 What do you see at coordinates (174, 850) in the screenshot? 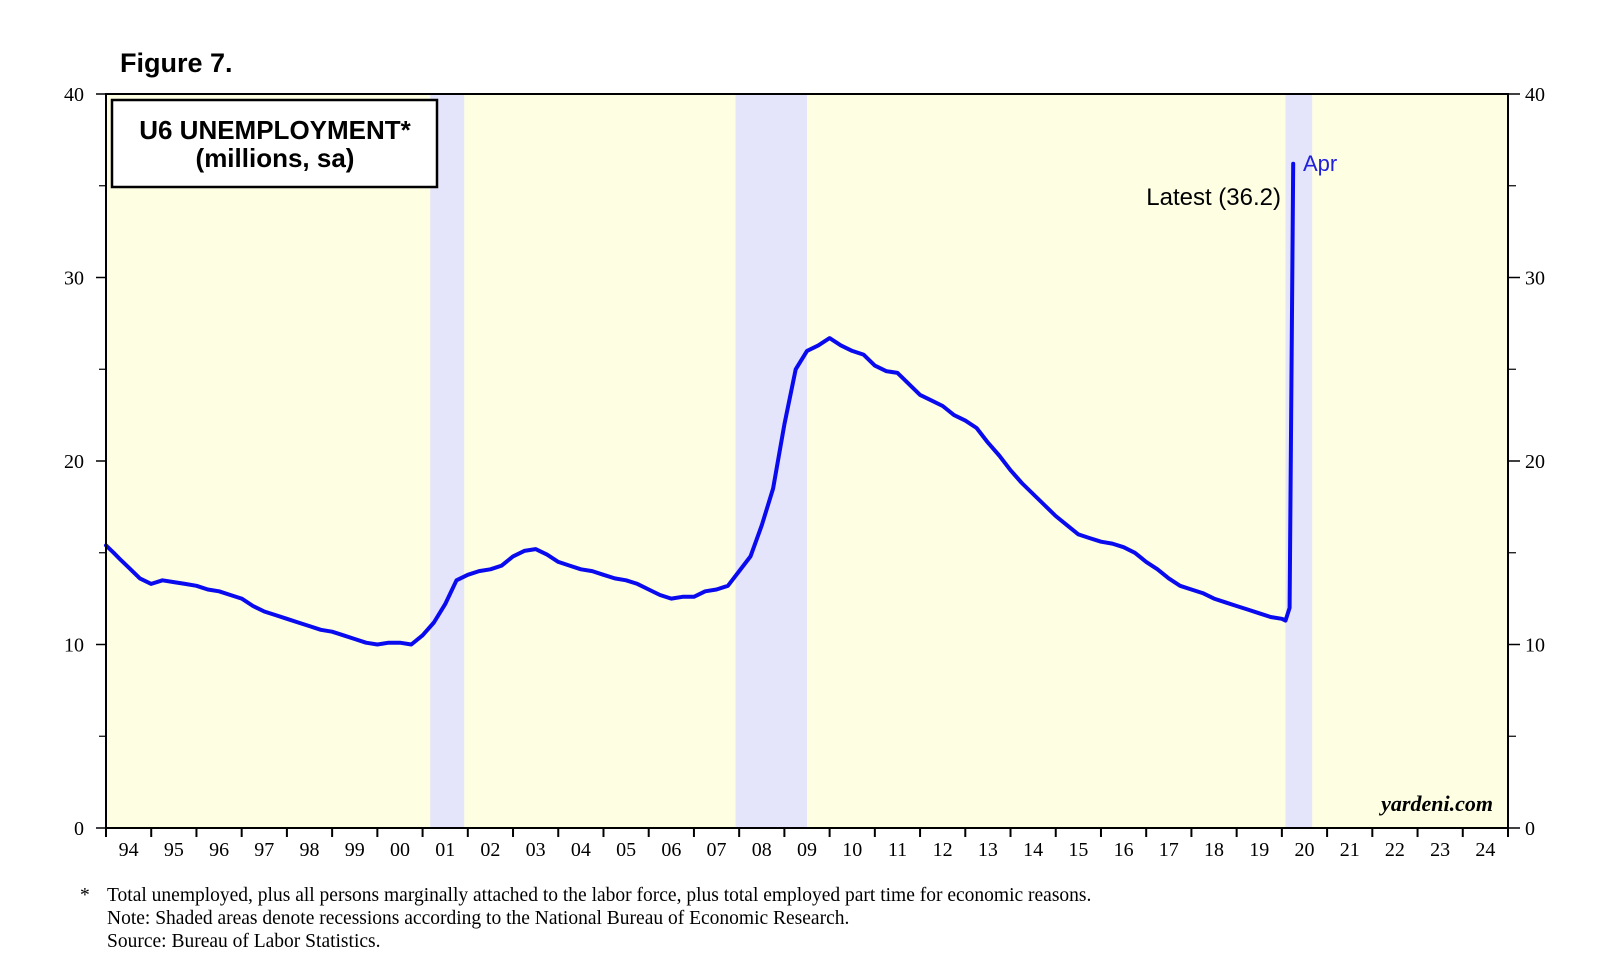
I see `x-tick-label-95: 95` at bounding box center [174, 850].